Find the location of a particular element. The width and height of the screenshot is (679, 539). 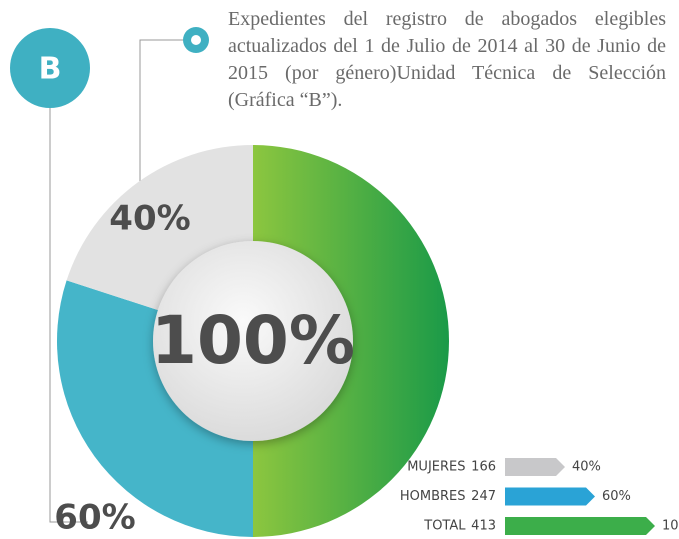

center-label: 100% is located at coordinates (253, 340).